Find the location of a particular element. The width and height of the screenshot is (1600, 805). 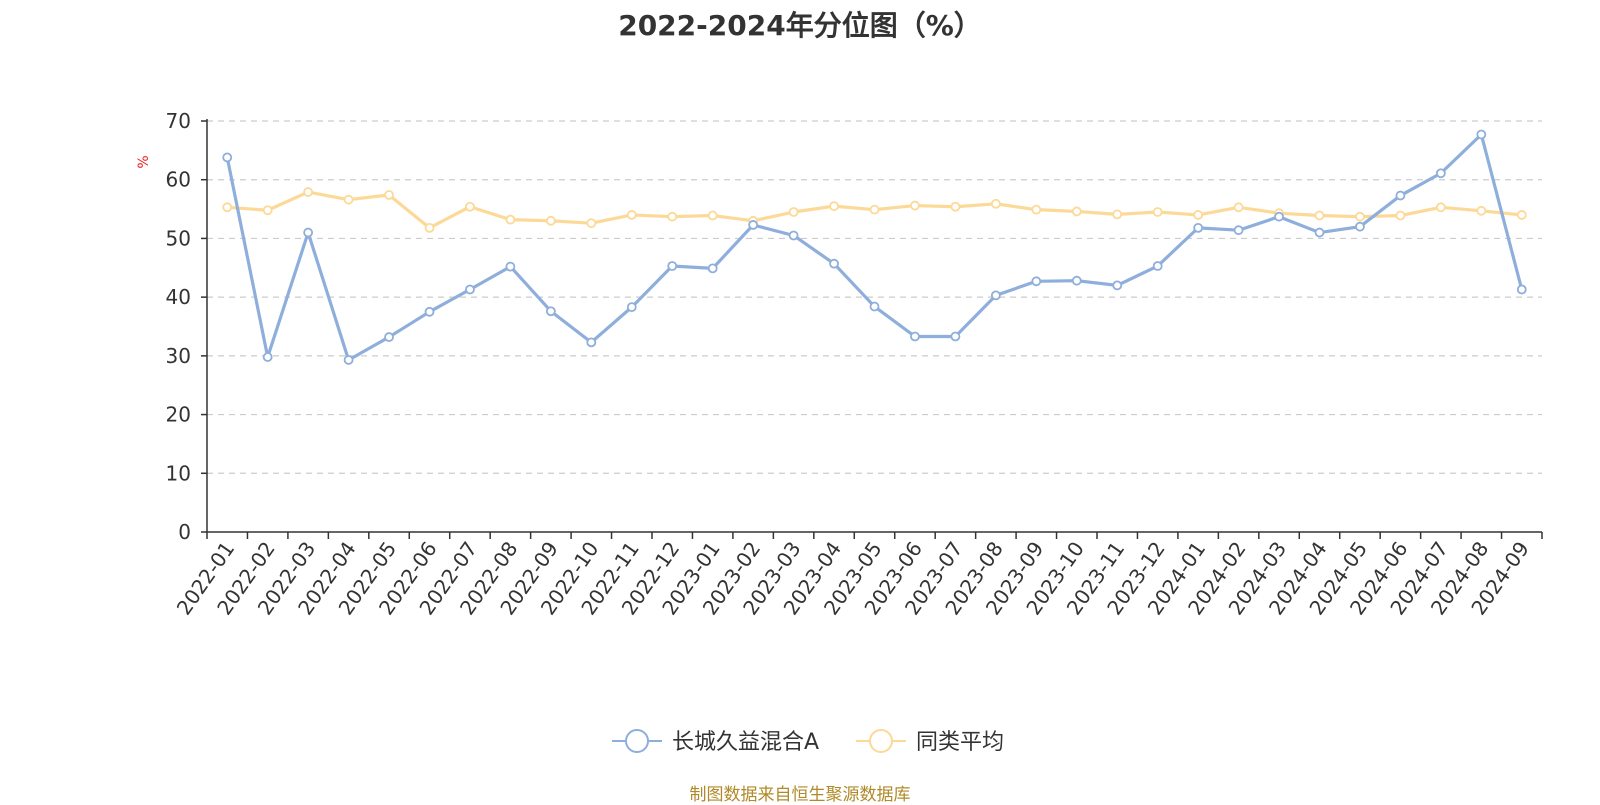

y-tick-label: 20 is located at coordinates (178, 415).